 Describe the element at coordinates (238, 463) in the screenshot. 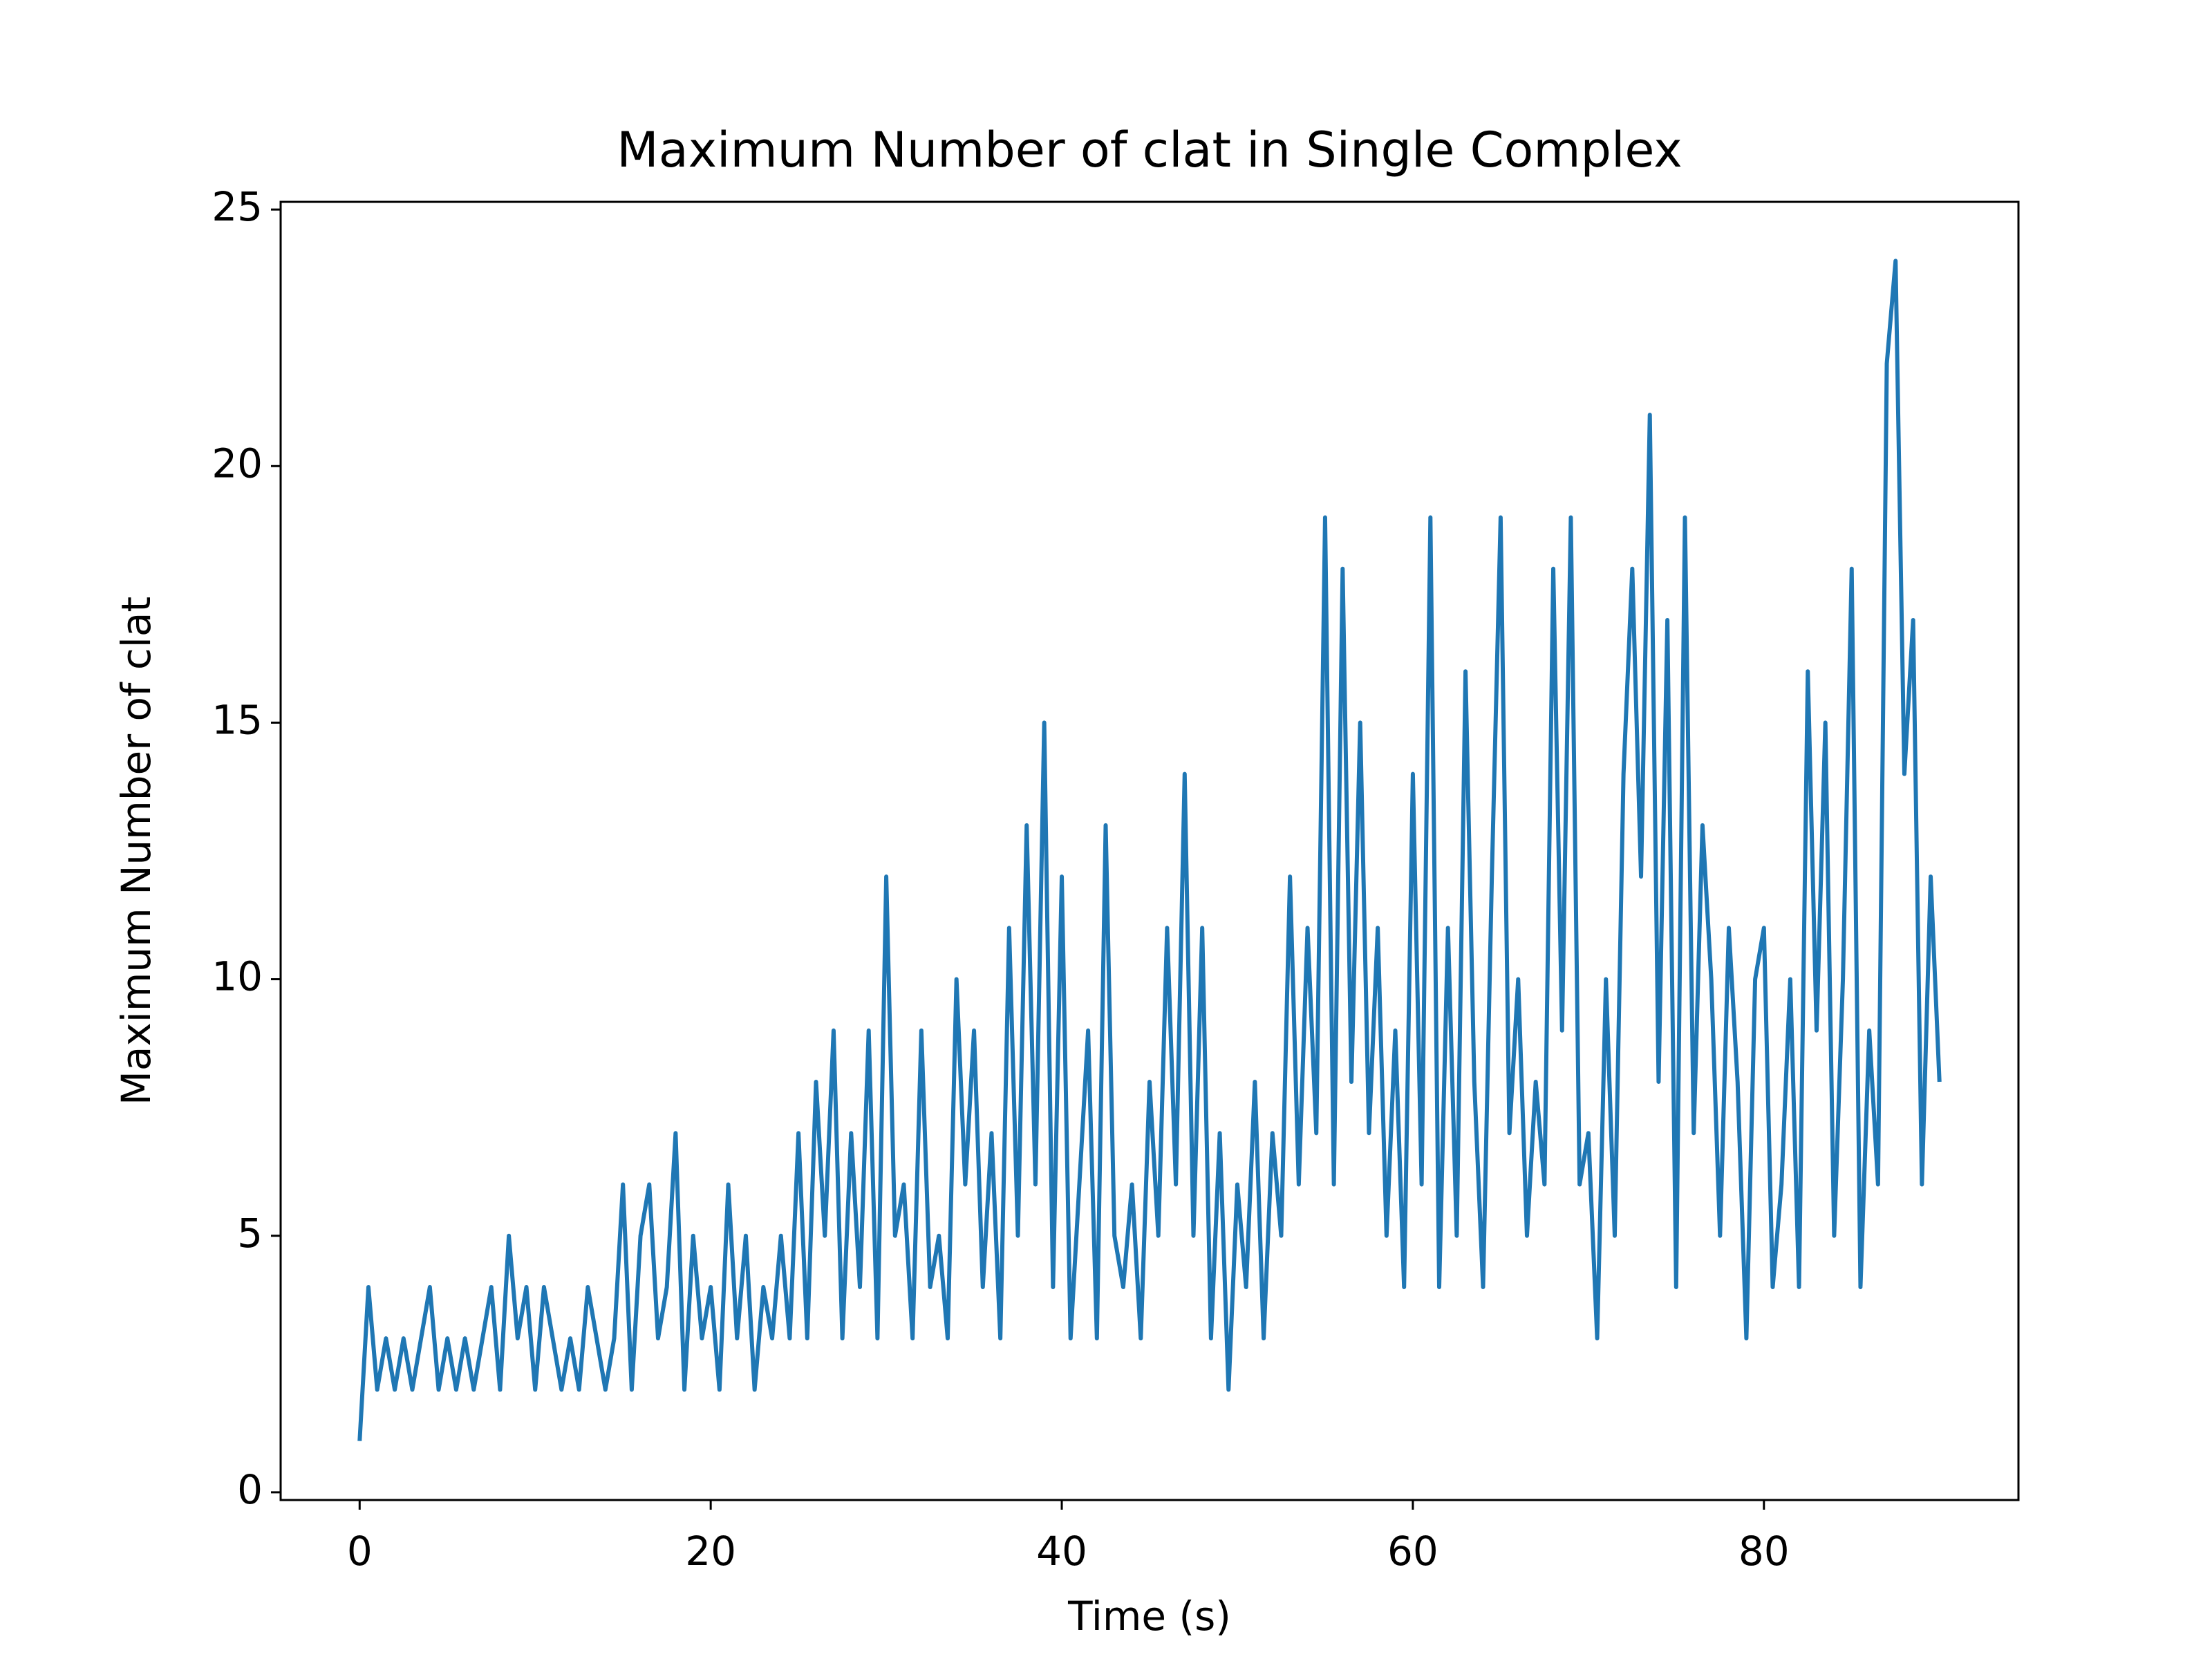

I see `y-tick-label: 20` at that location.